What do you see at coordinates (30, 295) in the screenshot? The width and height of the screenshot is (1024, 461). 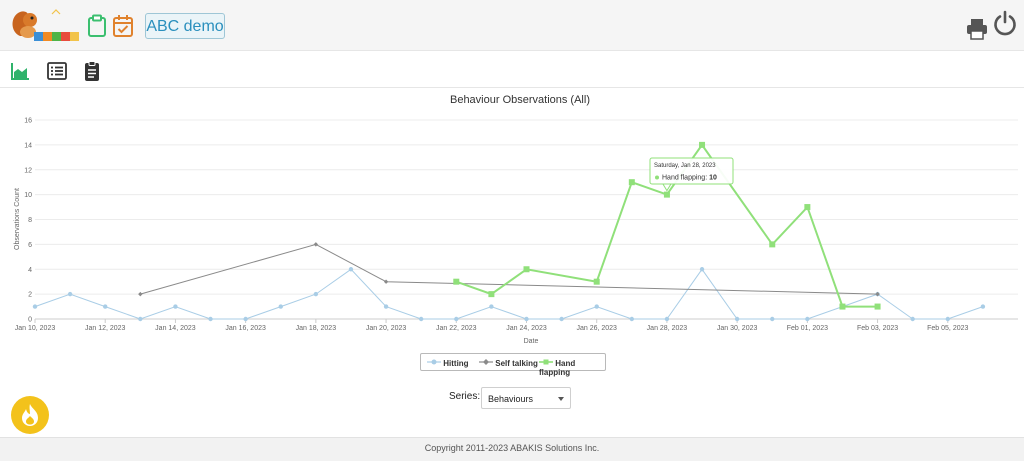 I see `y-tick-label: 2` at bounding box center [30, 295].